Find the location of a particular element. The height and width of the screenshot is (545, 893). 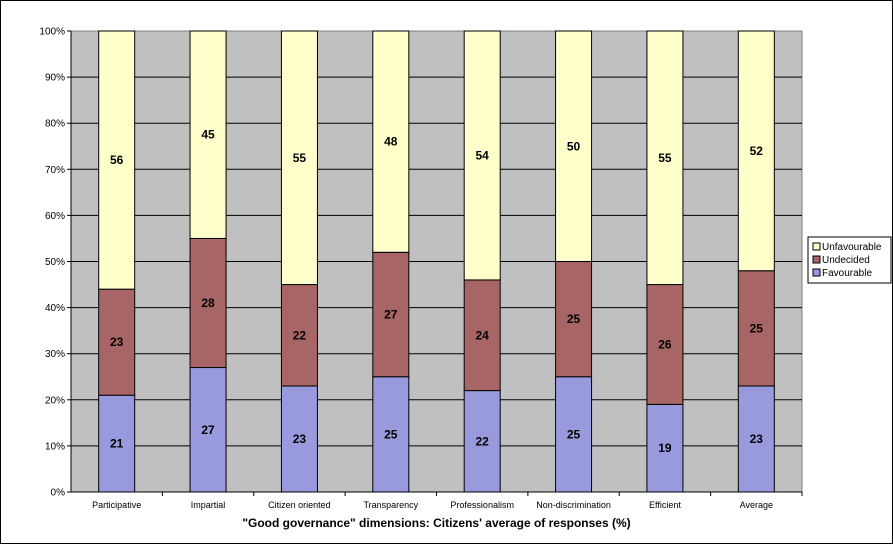

legend-label-favourable: Favourable is located at coordinates (847, 273).